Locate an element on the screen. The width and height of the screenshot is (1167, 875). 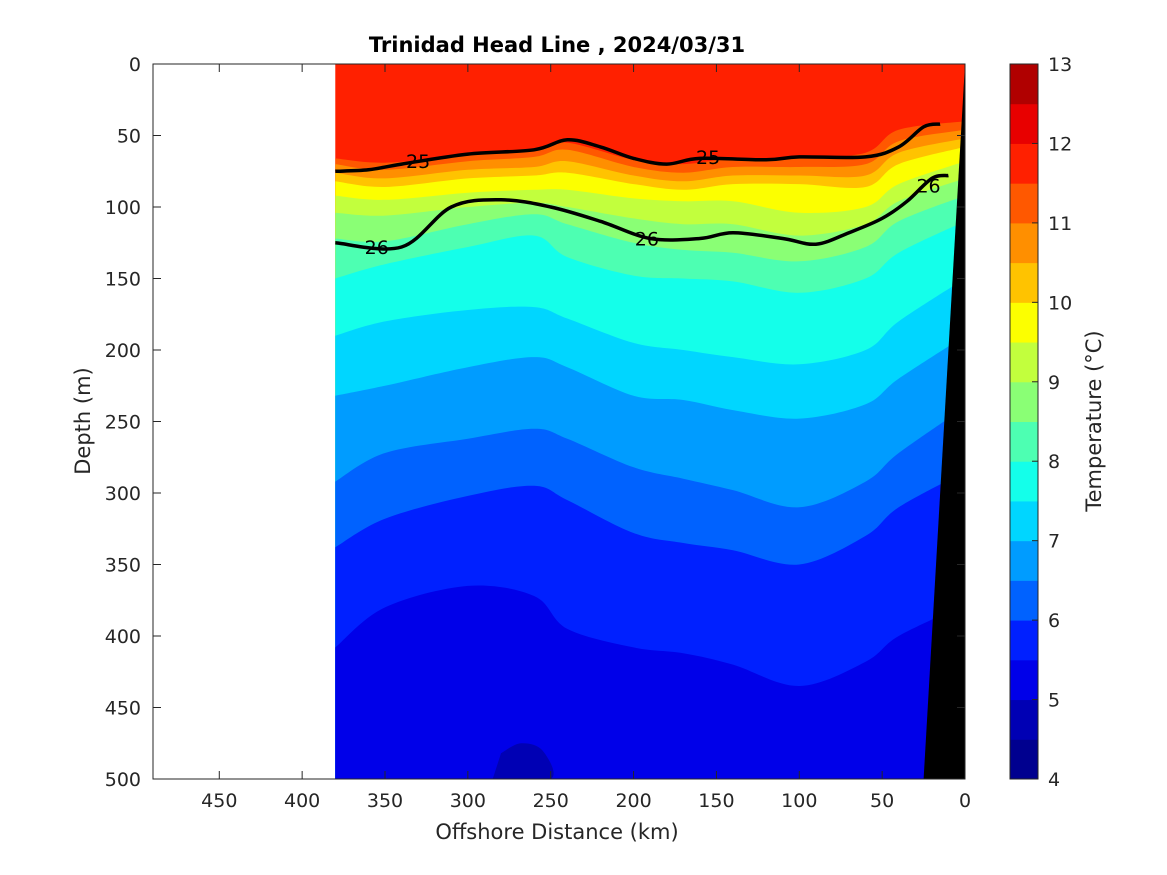
y-tick-label: 250 is located at coordinates (123, 423).